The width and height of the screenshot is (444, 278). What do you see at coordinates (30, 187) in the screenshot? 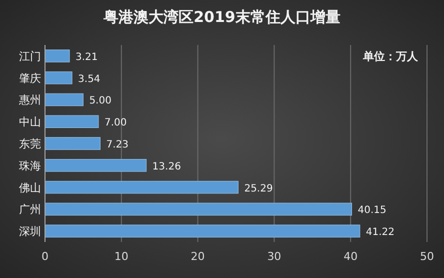
I see `y-tick-label: 佛山` at bounding box center [30, 187].